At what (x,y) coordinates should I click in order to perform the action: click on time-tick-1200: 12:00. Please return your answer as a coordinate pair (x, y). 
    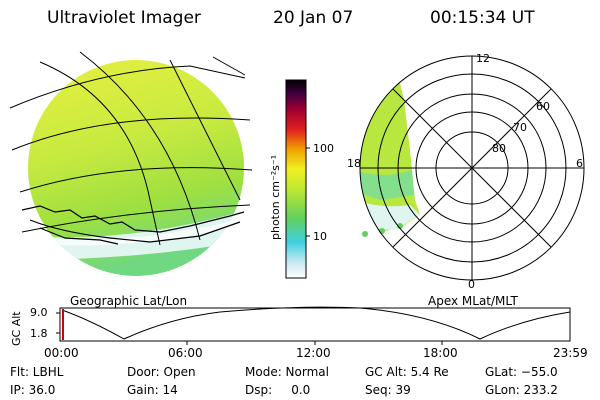
    Looking at the image, I should click on (313, 353).